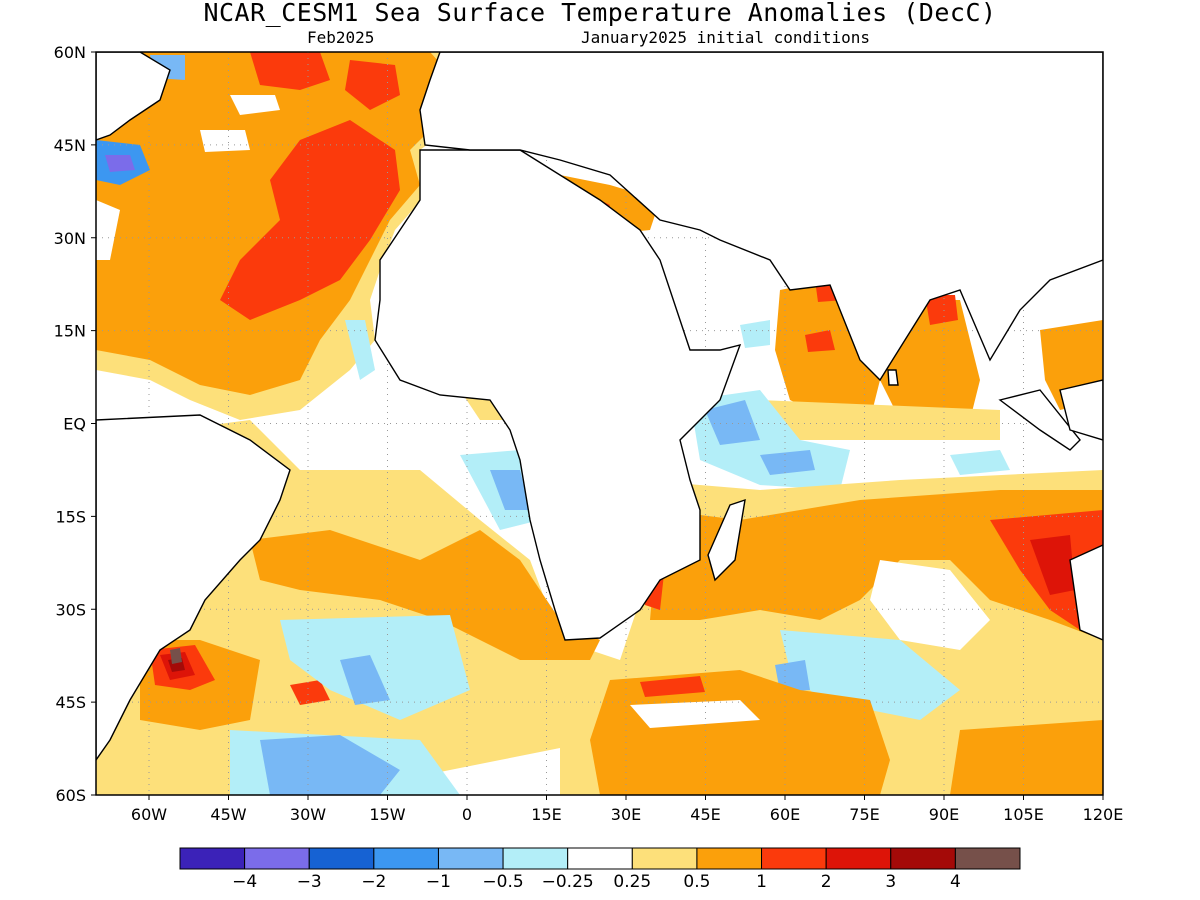  I want to click on southern-ocean-warm, so click(740, 732).